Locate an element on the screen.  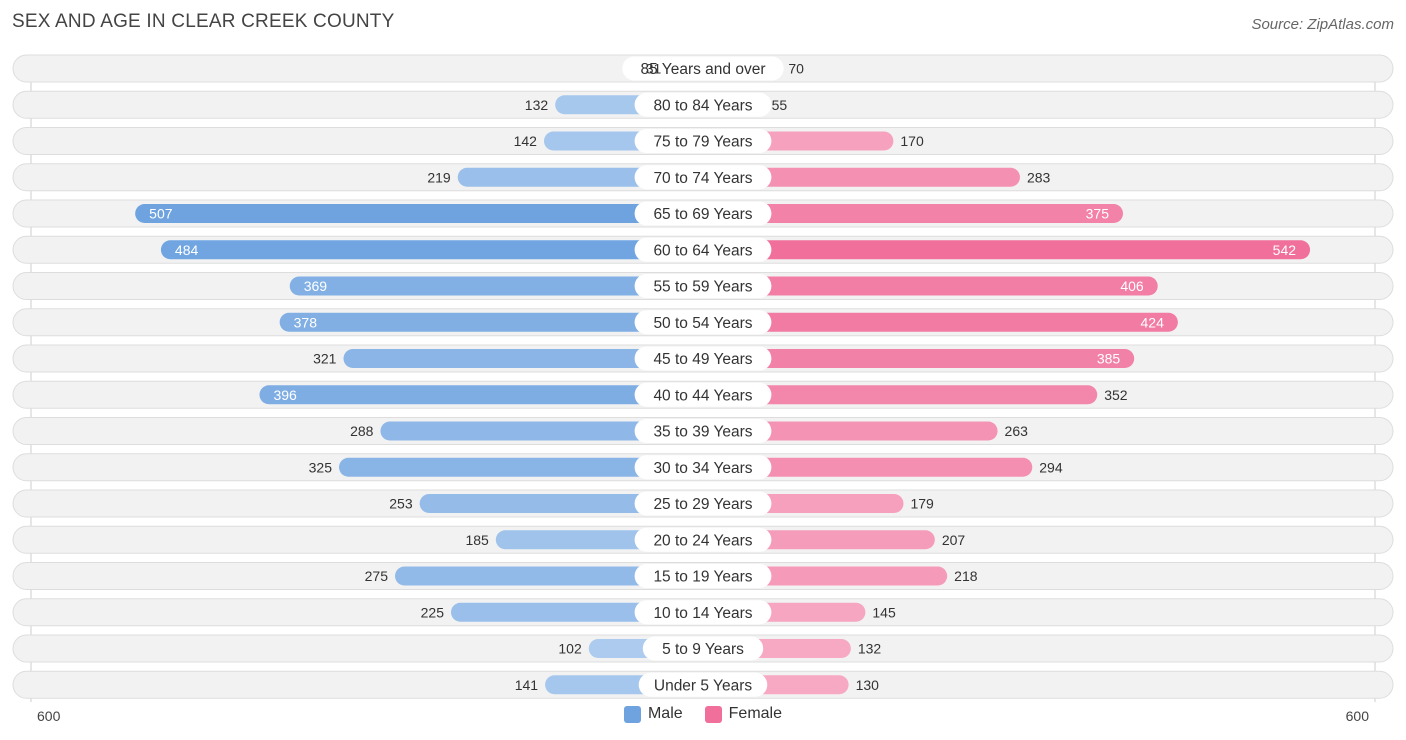
male-value-label: 142 is located at coordinates (526, 141).